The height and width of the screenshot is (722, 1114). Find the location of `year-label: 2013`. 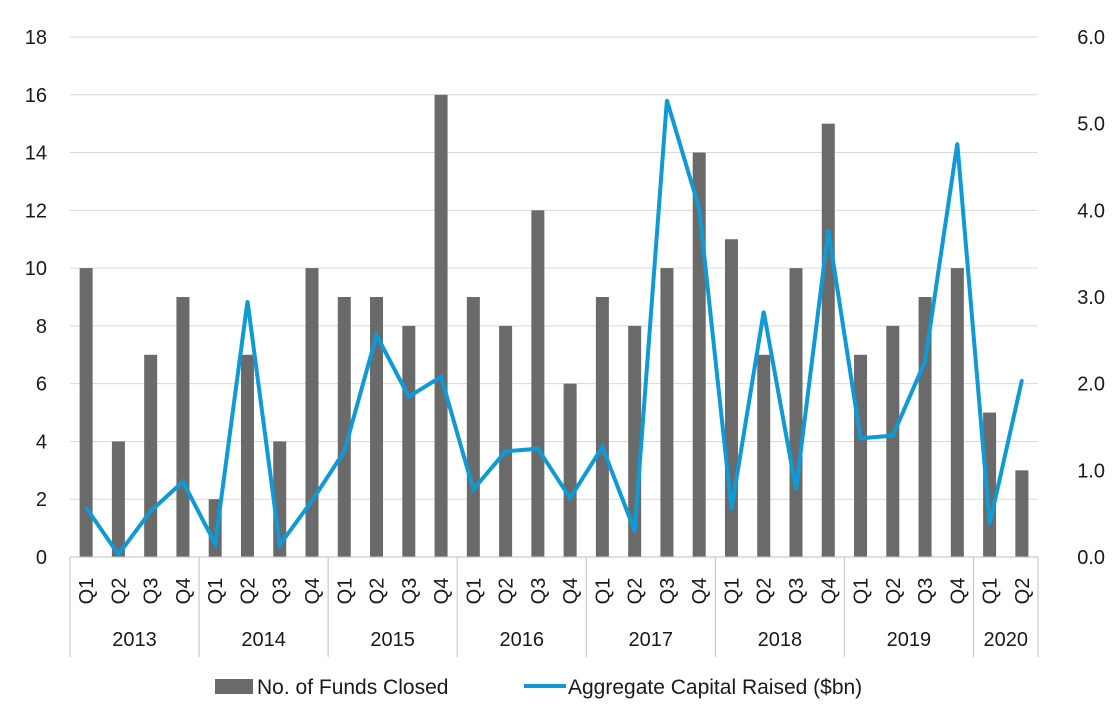

year-label: 2013 is located at coordinates (134, 640).